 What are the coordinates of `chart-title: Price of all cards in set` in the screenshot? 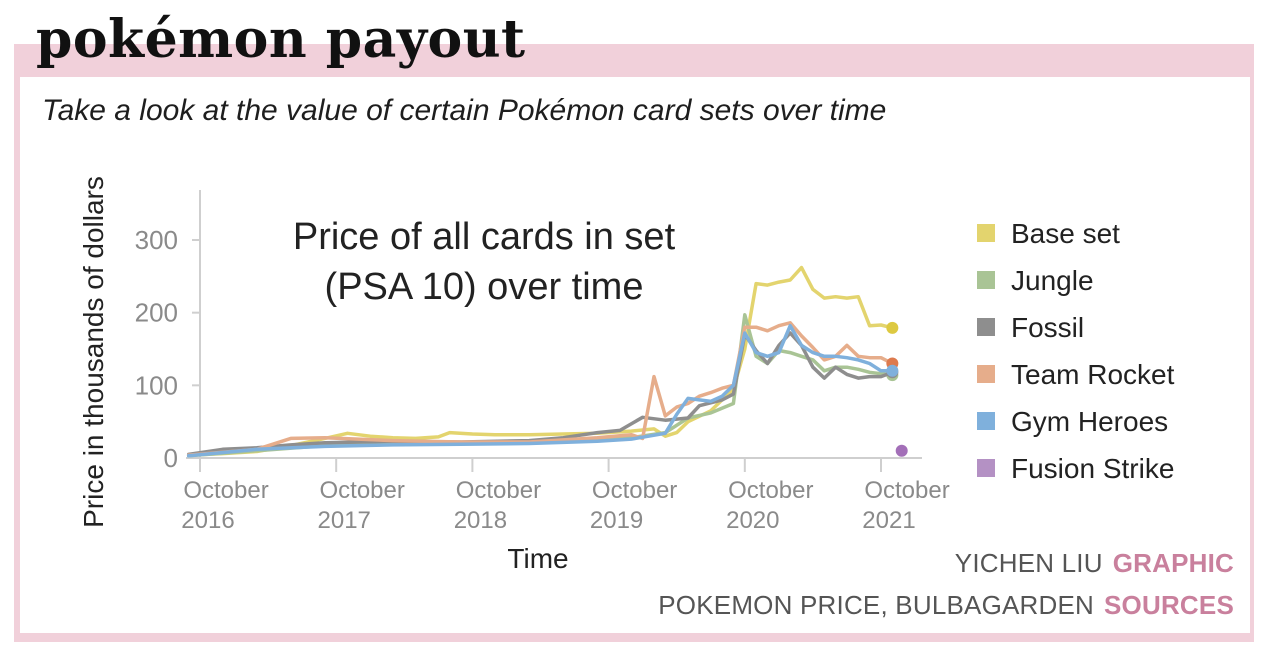 It's located at (484, 237).